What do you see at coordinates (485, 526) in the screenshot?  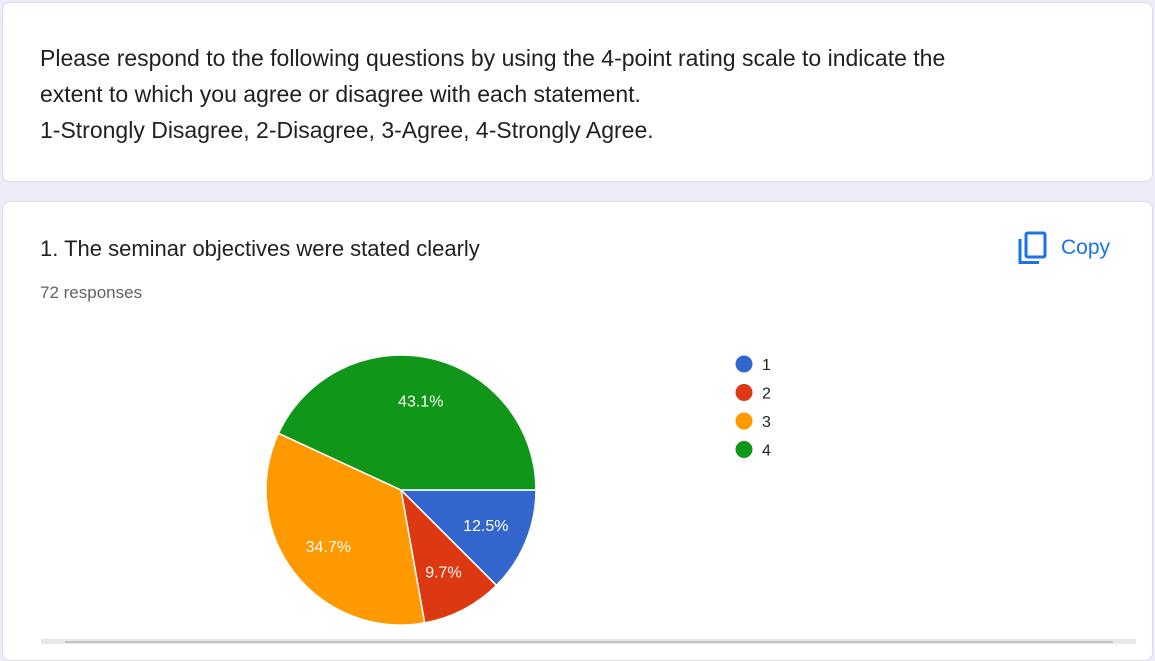 I see `slice-label-1: 12.5%` at bounding box center [485, 526].